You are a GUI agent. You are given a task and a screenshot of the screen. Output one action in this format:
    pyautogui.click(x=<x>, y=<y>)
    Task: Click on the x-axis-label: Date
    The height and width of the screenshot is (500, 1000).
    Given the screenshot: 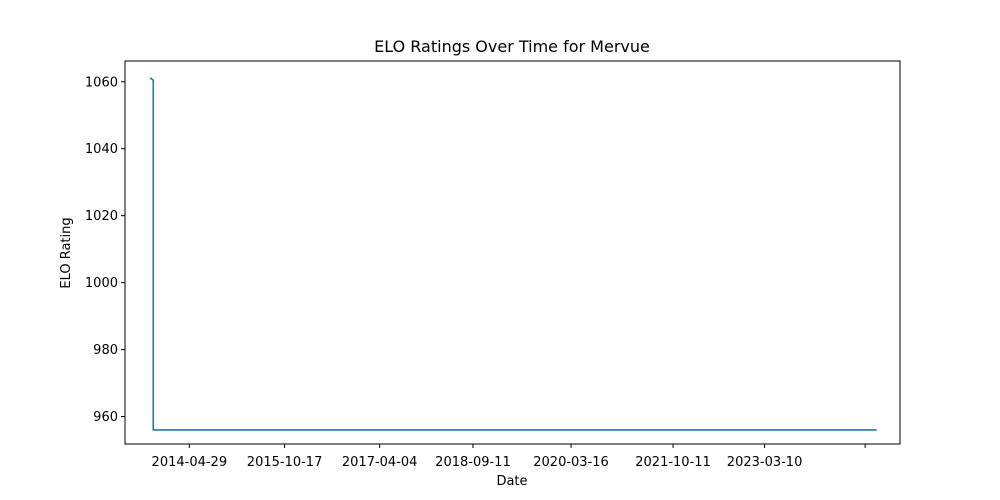 What is the action you would take?
    pyautogui.click(x=511, y=481)
    